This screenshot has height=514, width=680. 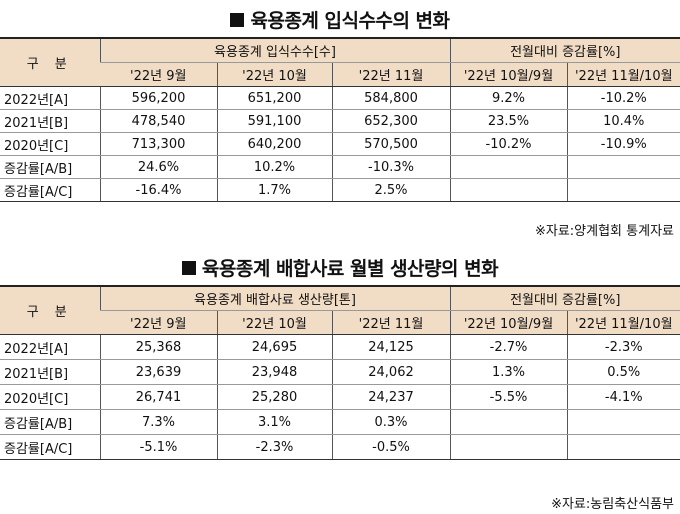 What do you see at coordinates (508, 121) in the screenshot?
I see `table-cell: 23.5%` at bounding box center [508, 121].